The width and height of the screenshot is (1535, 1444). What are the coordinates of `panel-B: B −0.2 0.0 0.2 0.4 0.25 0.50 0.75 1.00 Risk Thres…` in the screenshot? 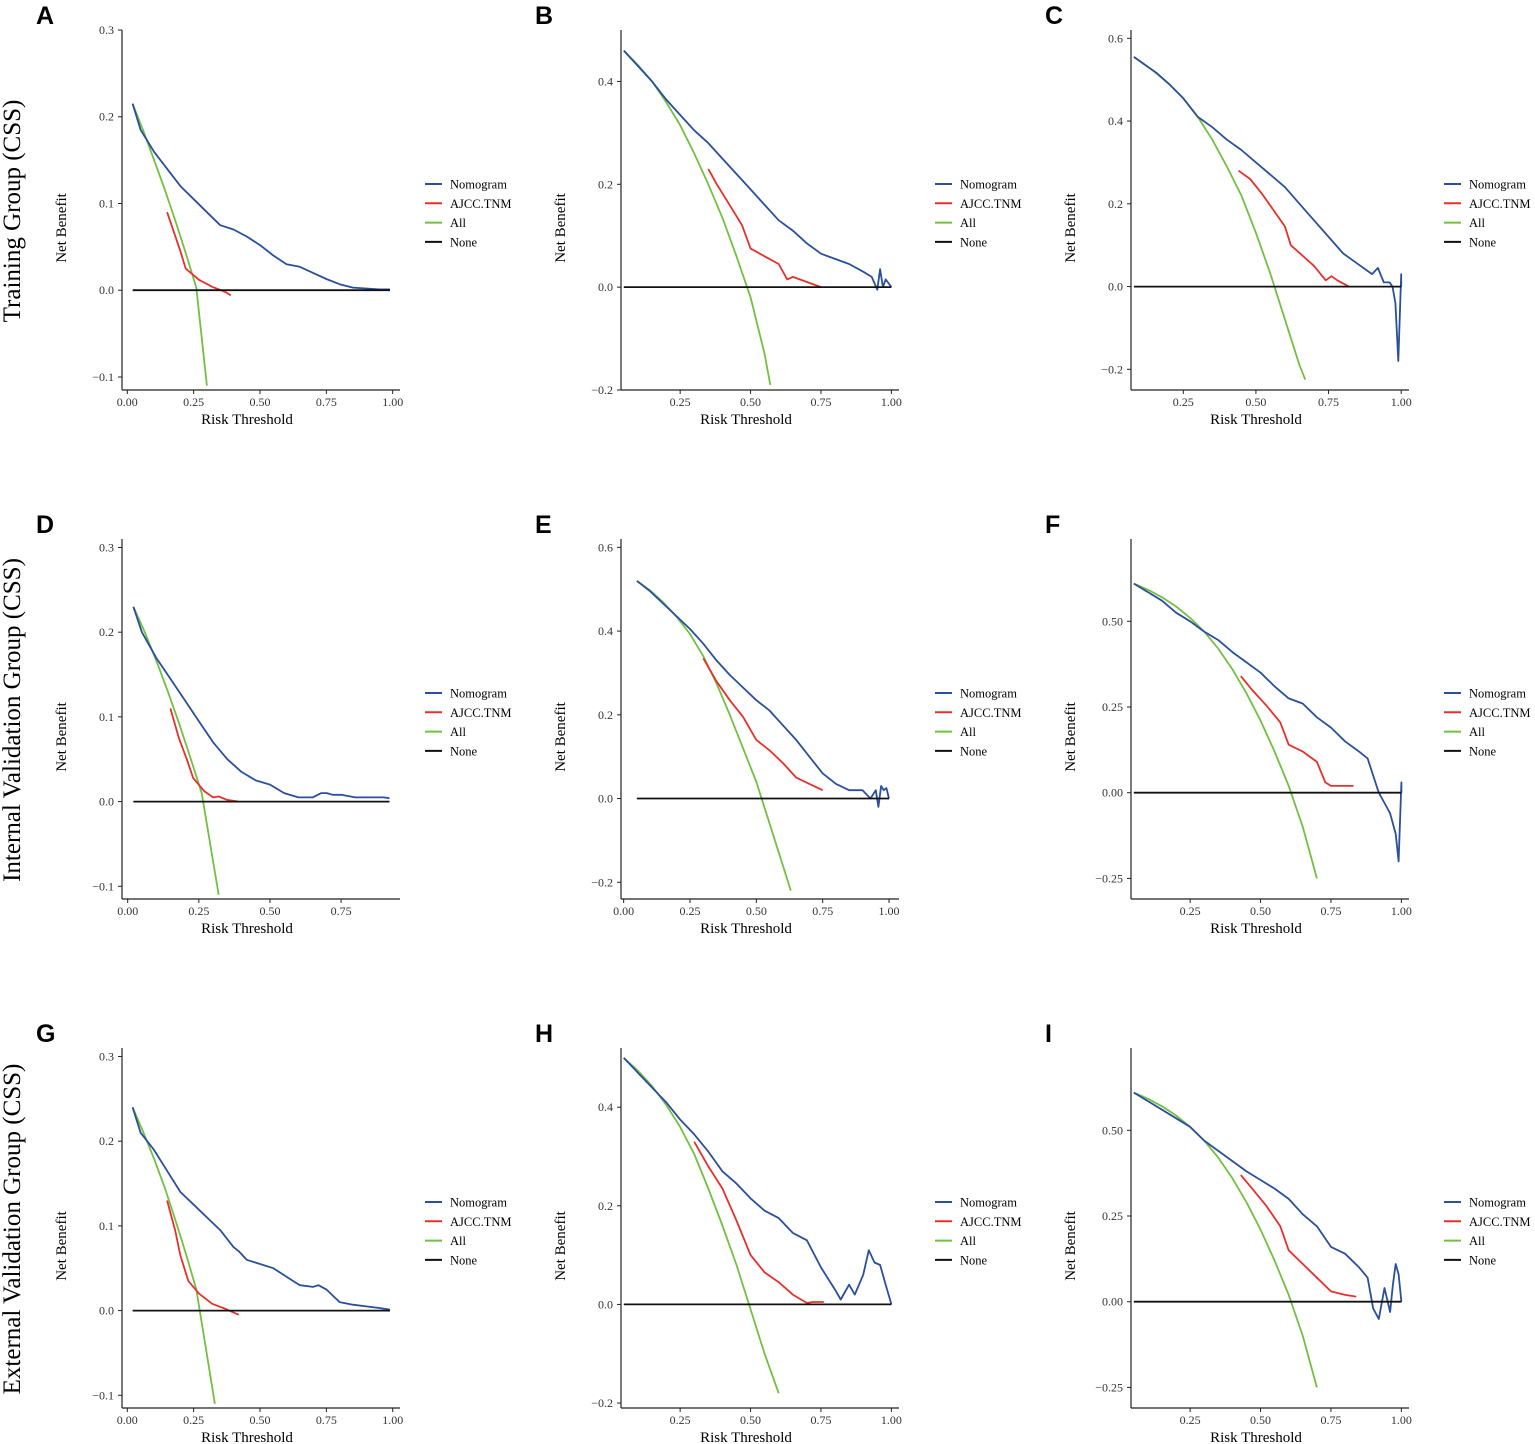 It's located at (778, 215).